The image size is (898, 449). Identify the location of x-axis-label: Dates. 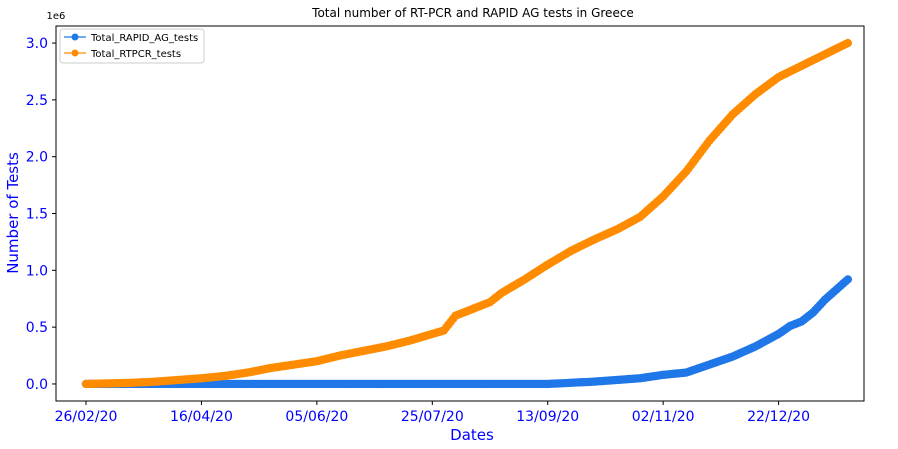
(472, 435).